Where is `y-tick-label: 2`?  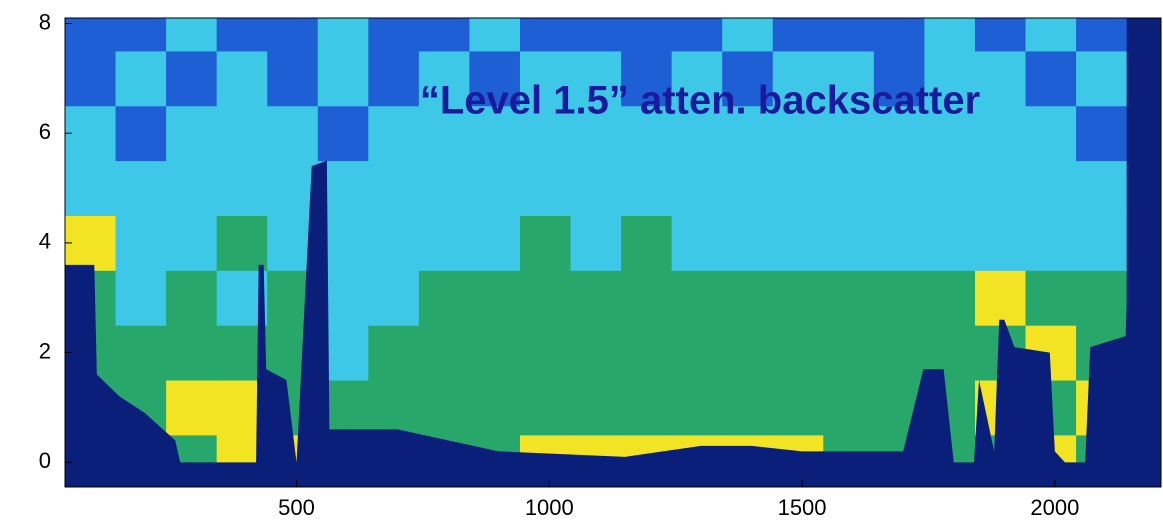
y-tick-label: 2 is located at coordinates (45, 350).